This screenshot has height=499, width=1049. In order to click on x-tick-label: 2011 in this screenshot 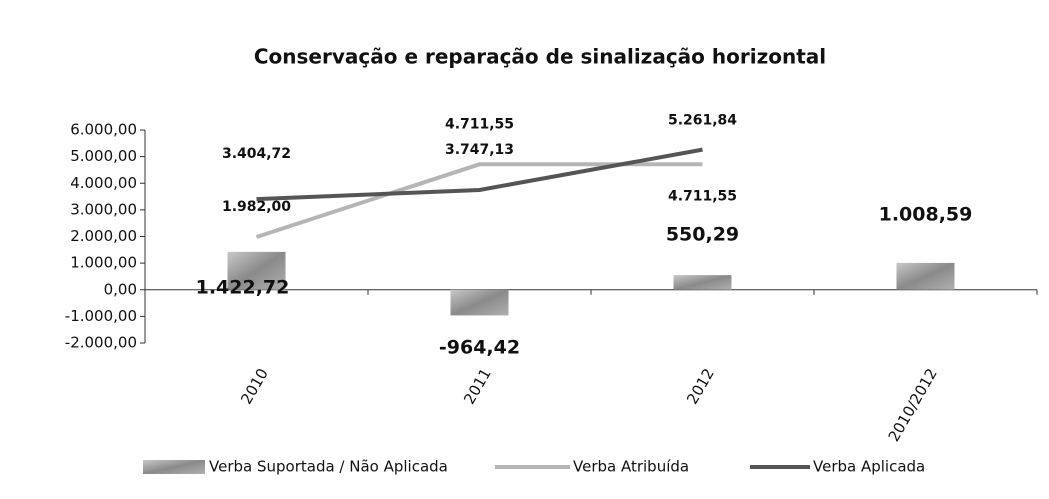, I will do `click(477, 386)`.